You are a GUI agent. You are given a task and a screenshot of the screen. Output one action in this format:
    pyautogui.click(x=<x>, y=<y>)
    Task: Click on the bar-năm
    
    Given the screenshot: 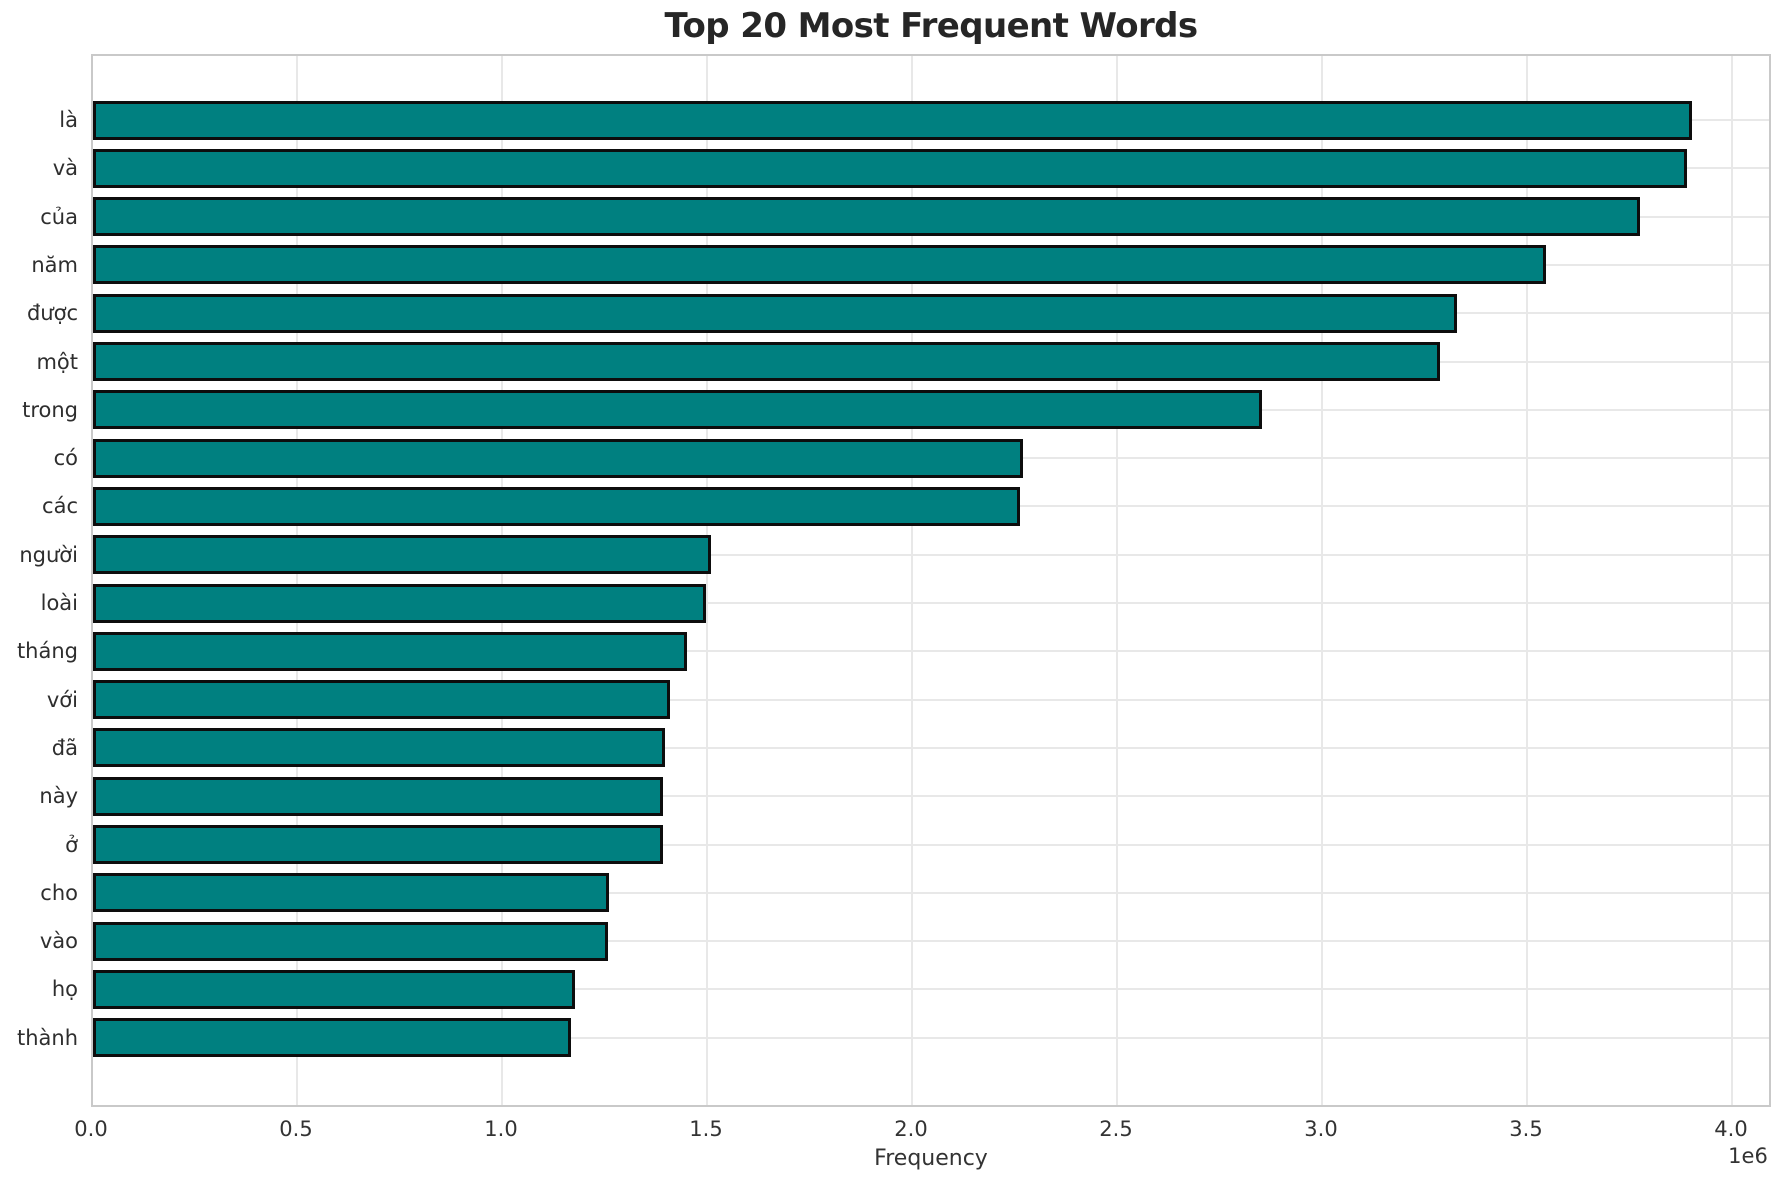 What is the action you would take?
    pyautogui.click(x=819, y=265)
    